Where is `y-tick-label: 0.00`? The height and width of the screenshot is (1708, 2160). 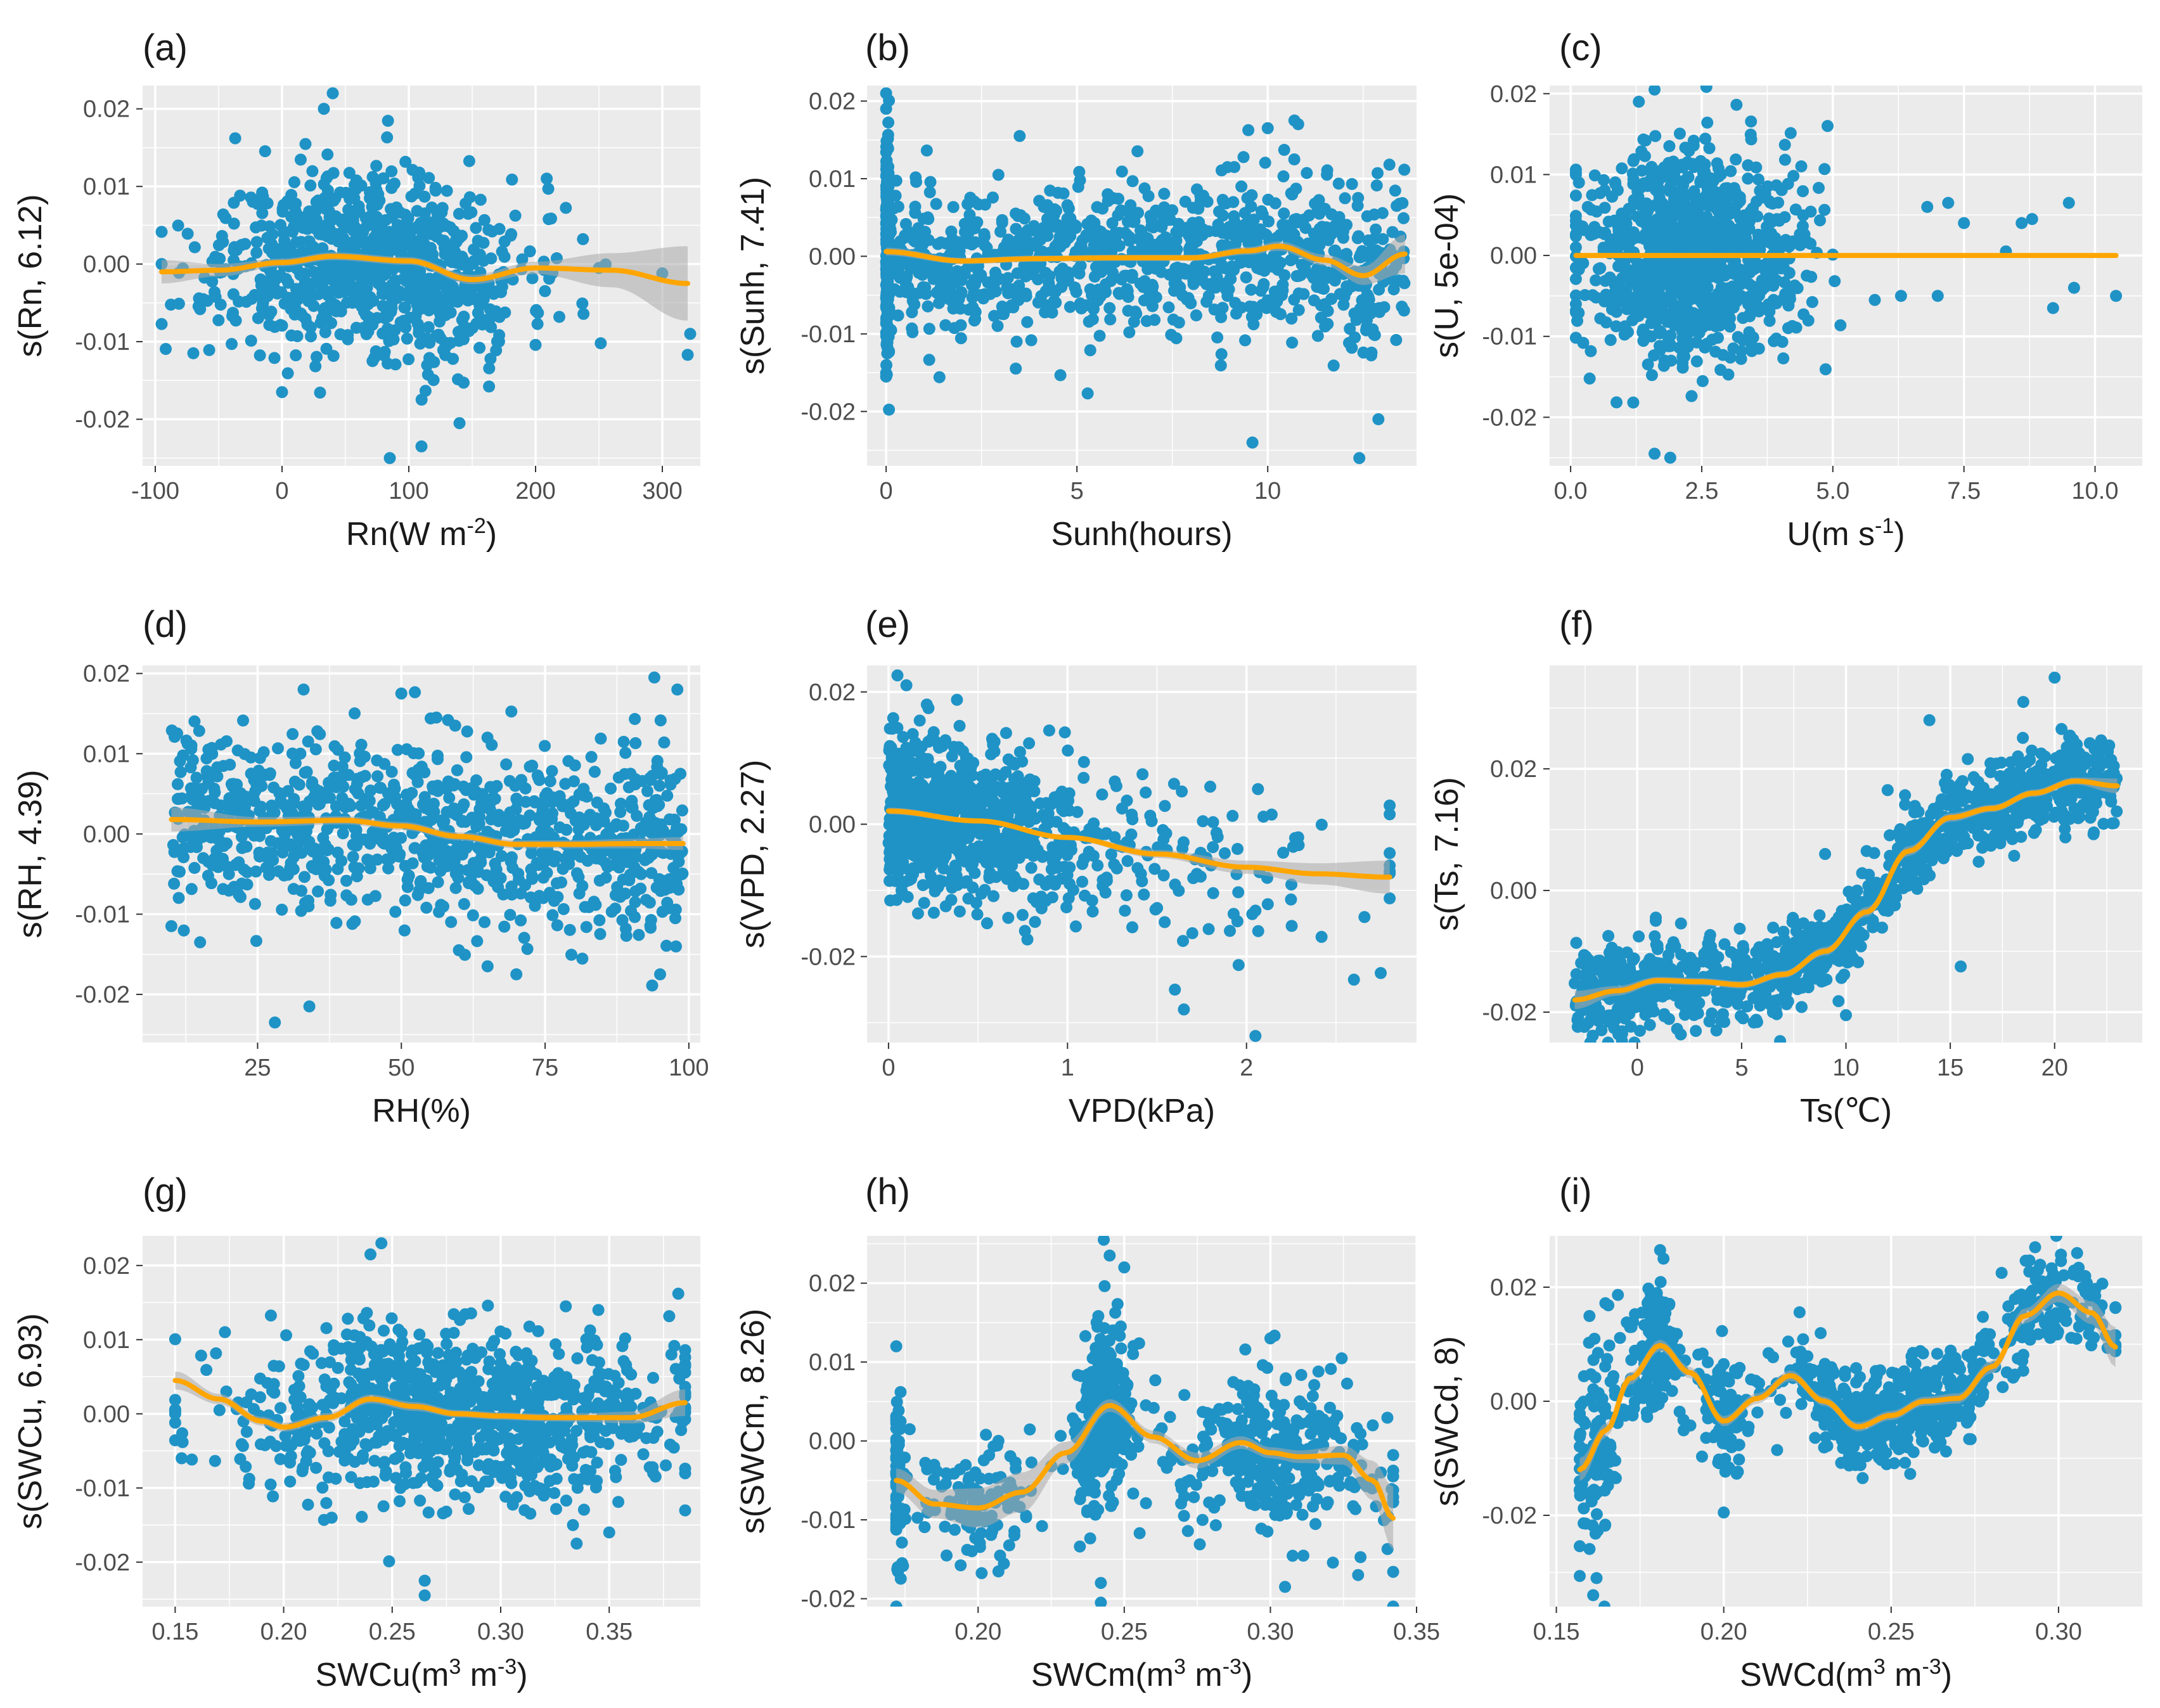 y-tick-label: 0.00 is located at coordinates (106, 834).